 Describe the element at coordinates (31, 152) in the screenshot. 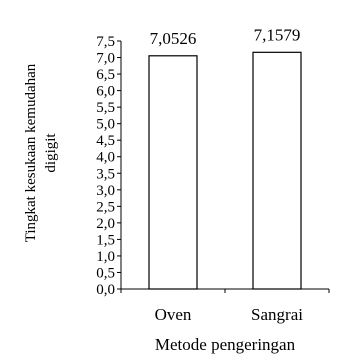

I see `y-axis-title-line-1: Tingkat kesukaan kemudahan` at that location.